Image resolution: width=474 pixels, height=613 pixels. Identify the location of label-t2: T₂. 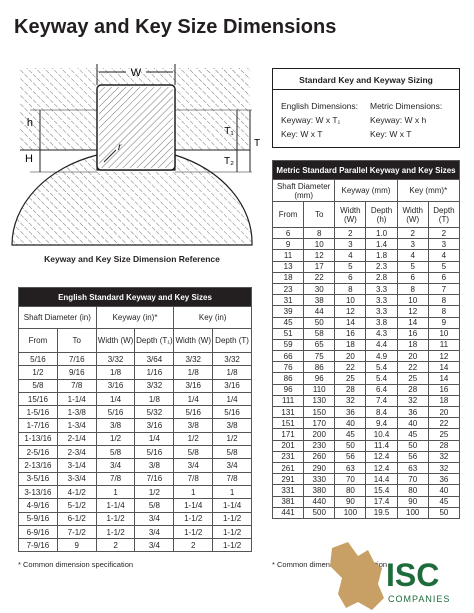
(229, 161).